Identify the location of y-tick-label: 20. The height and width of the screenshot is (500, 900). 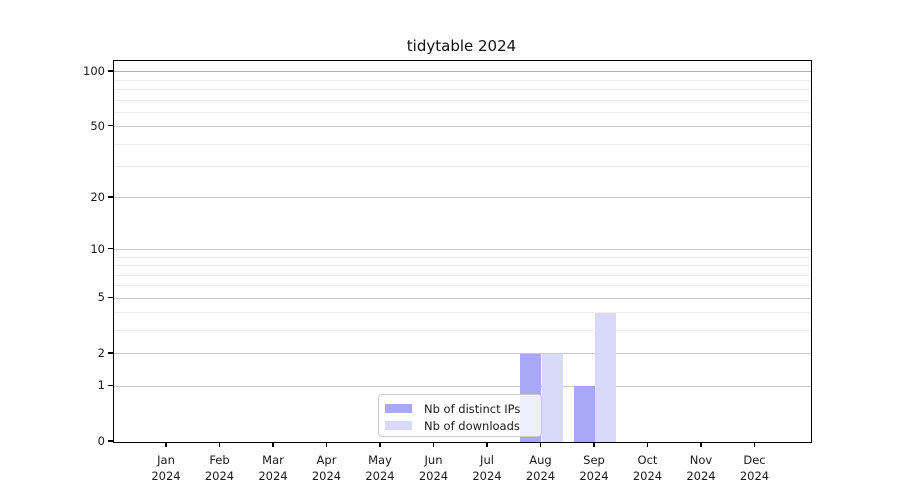
(97, 196).